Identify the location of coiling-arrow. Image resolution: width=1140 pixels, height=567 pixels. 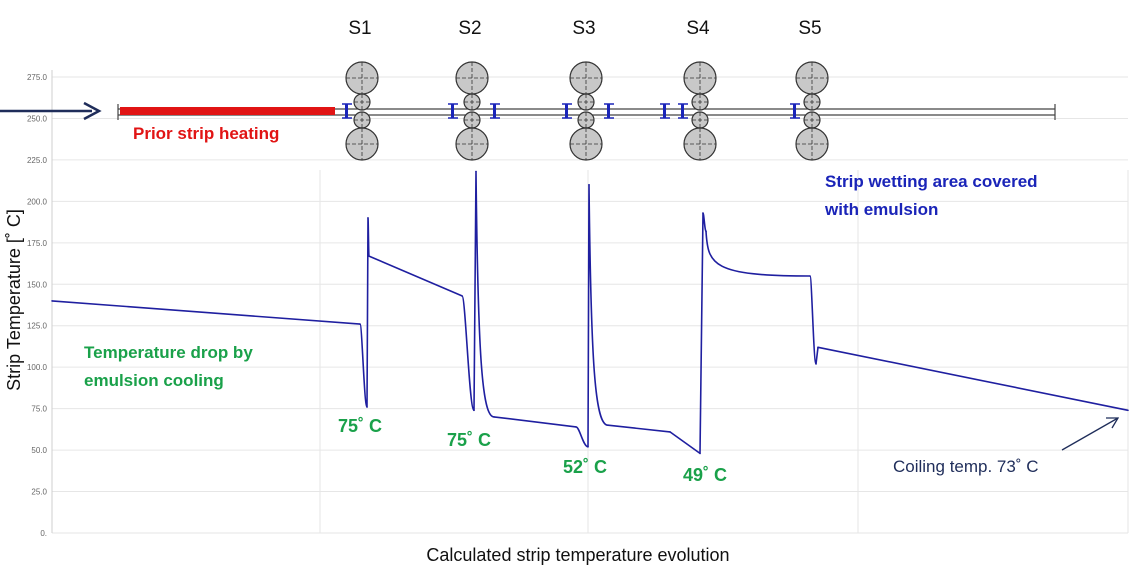
(1090, 434).